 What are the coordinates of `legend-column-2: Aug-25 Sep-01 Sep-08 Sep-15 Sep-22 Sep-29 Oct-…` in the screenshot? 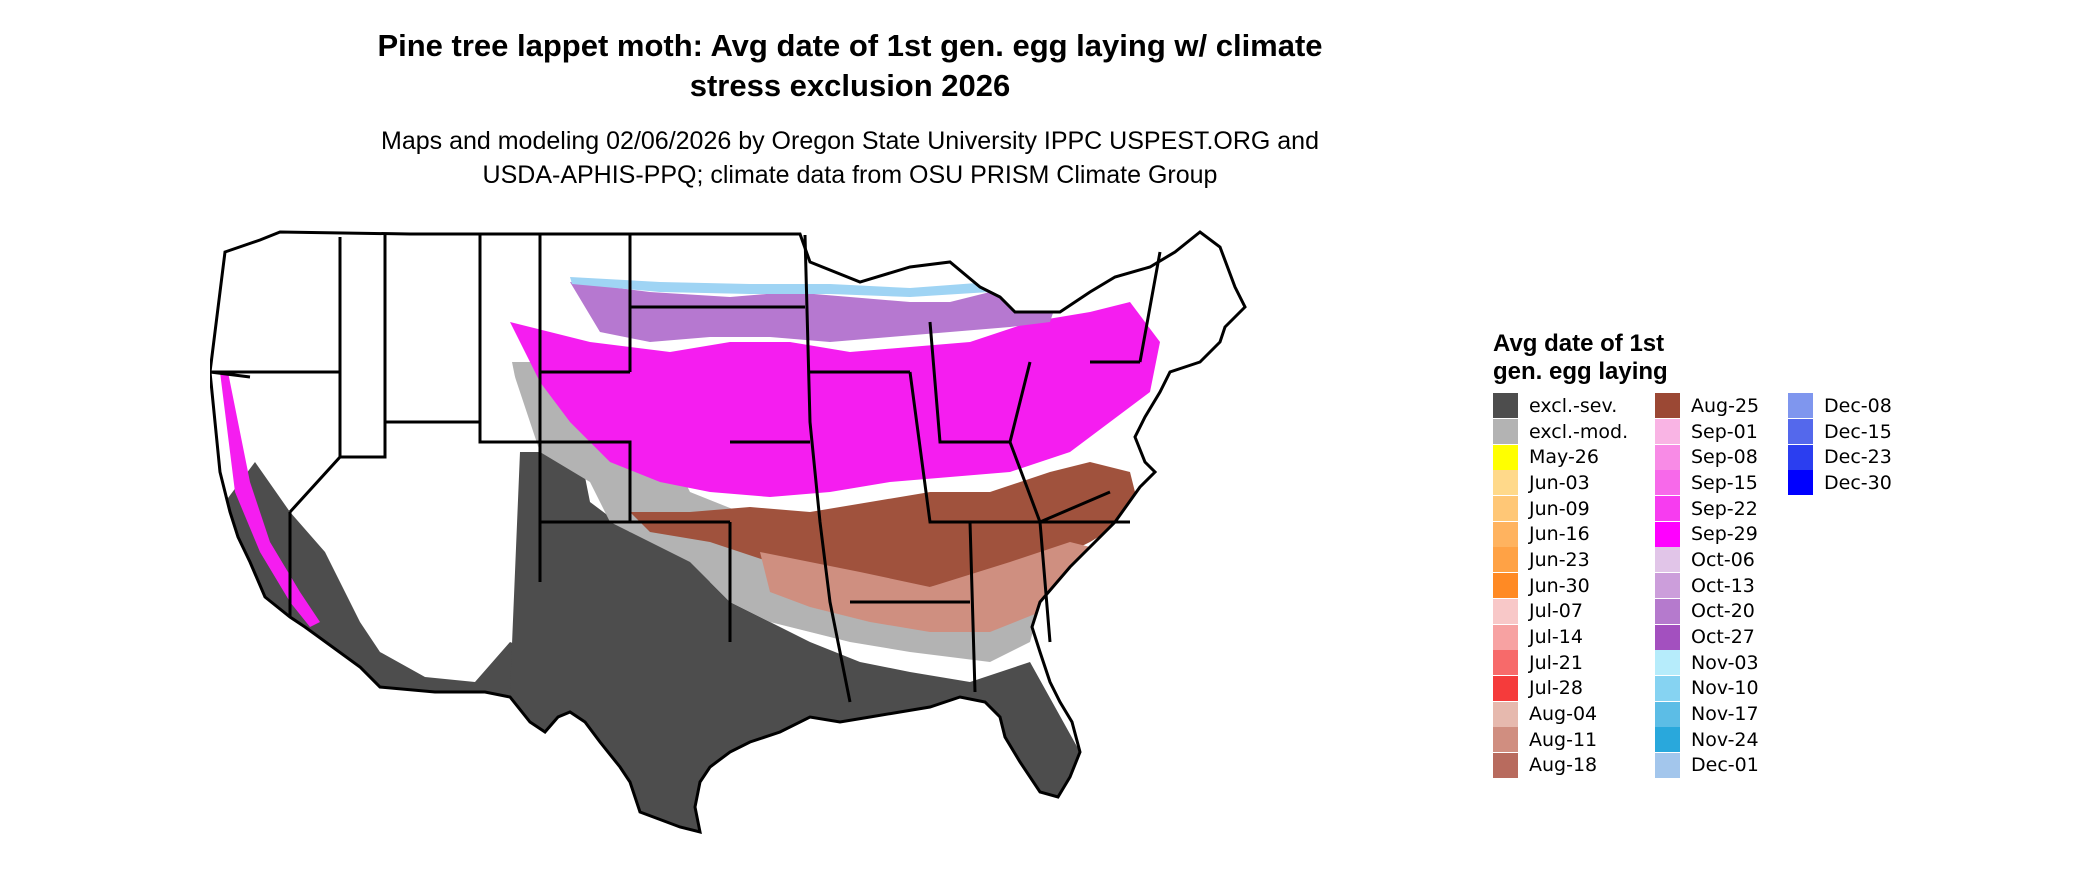 It's located at (1707, 585).